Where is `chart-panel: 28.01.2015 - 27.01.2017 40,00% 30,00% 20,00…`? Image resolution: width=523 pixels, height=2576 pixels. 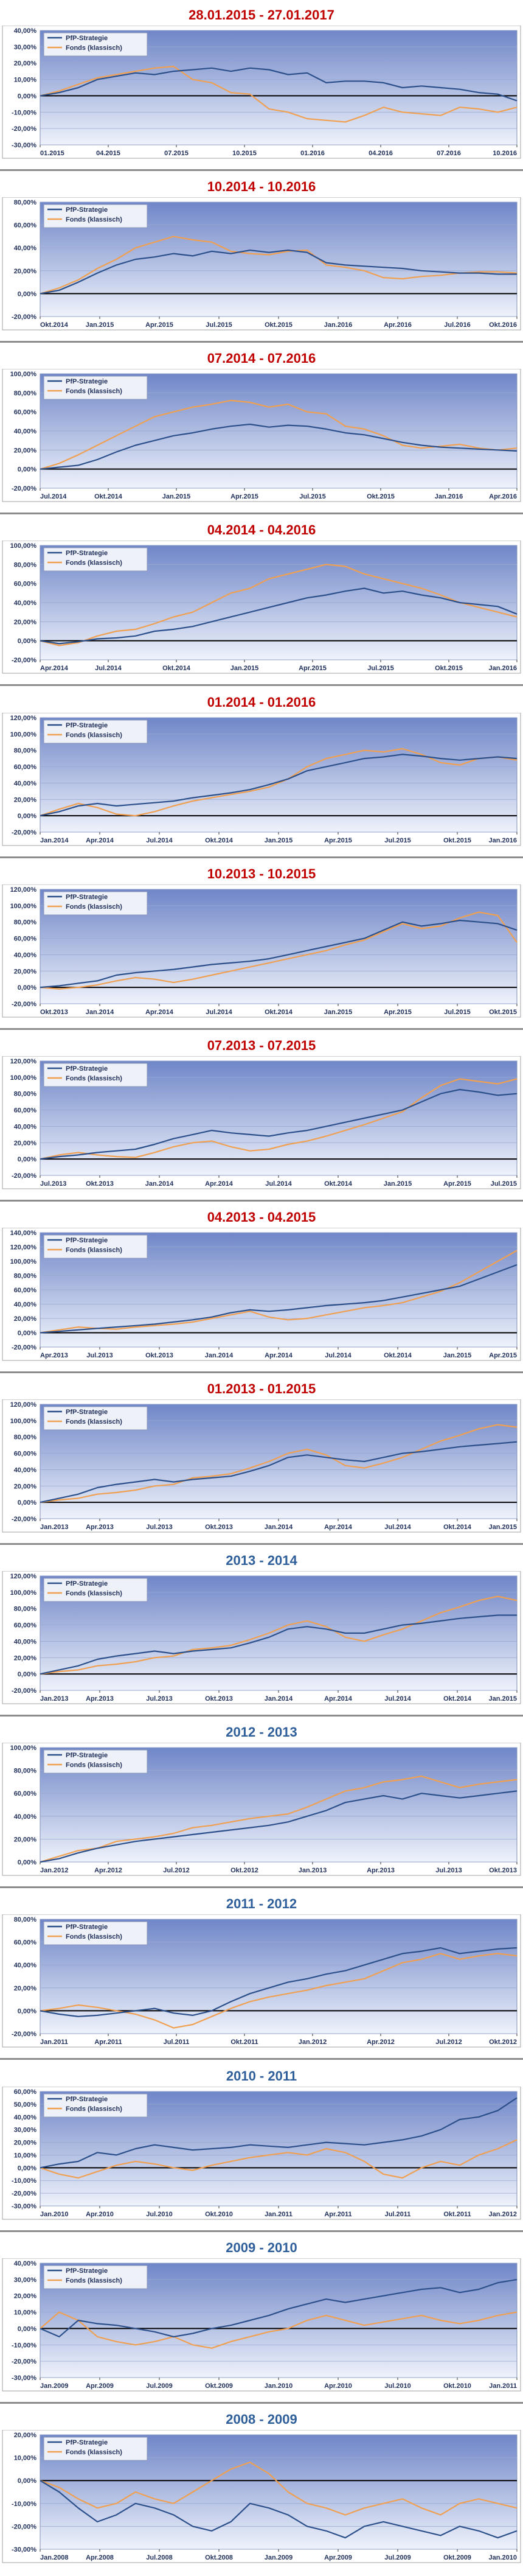 chart-panel: 28.01.2015 - 27.01.2017 40,00% 30,00% 20,00… is located at coordinates (261, 86).